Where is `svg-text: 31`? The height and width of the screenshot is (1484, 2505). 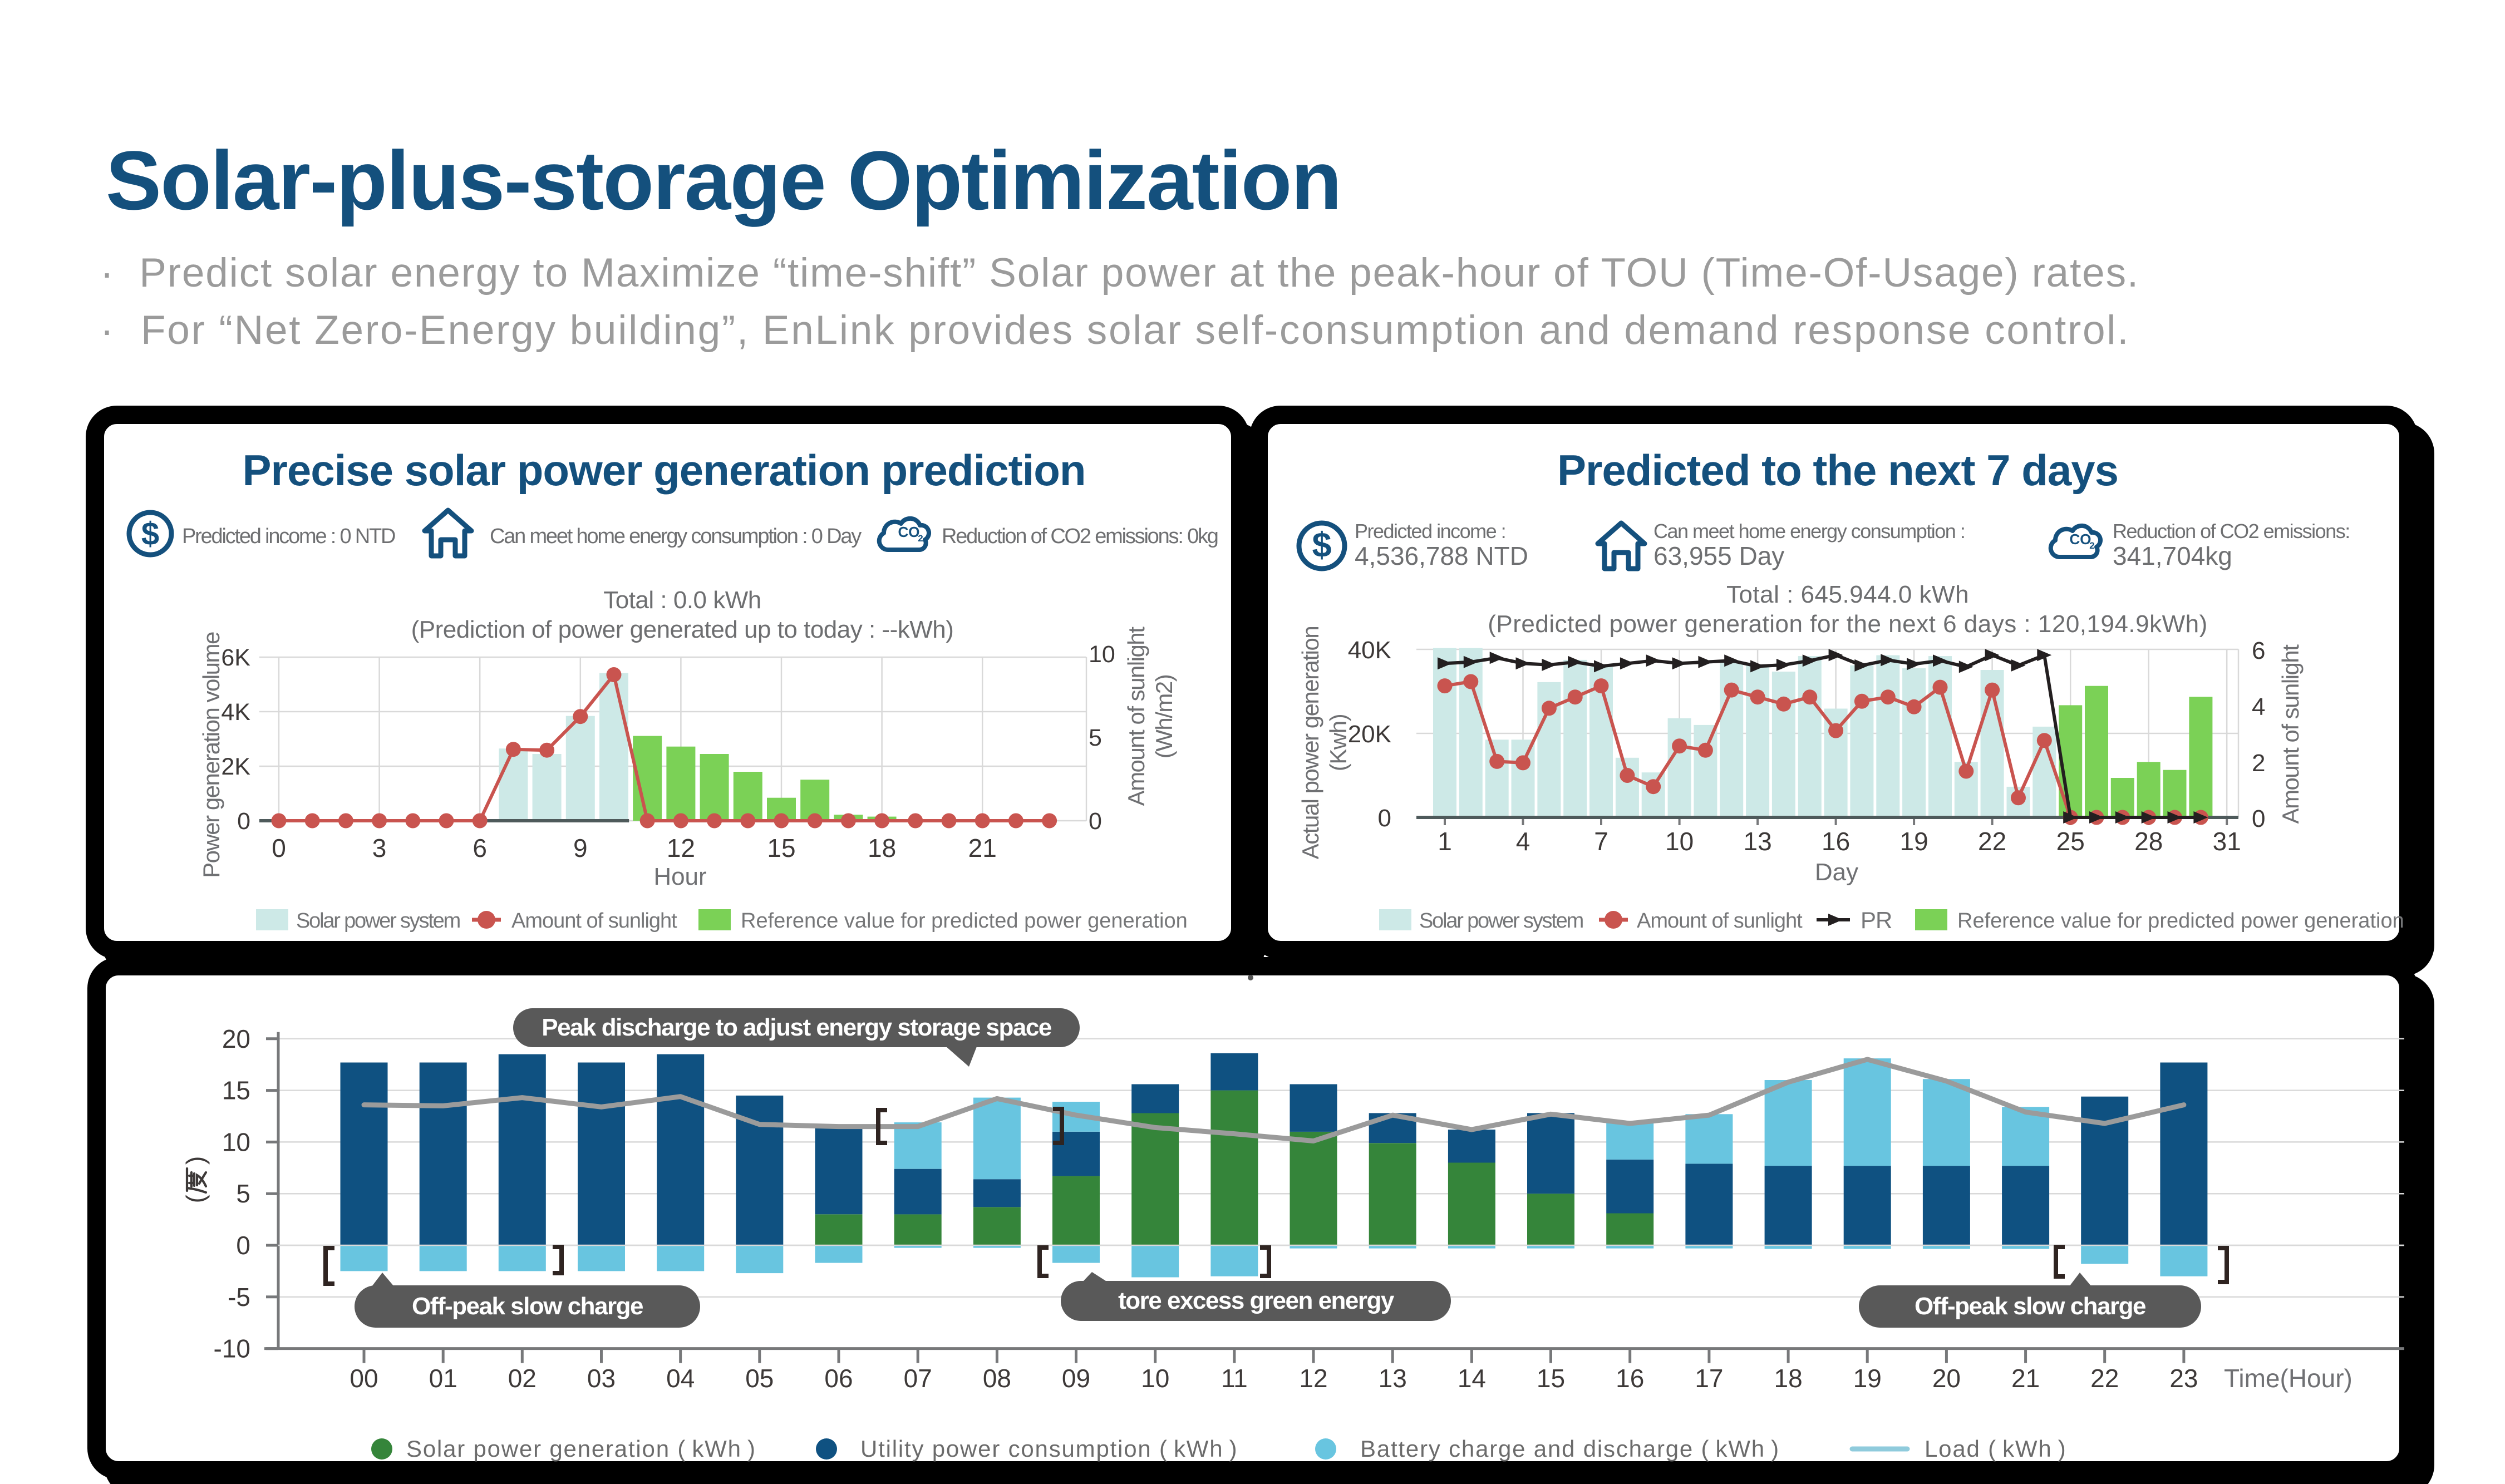
svg-text: 31 is located at coordinates (2227, 842).